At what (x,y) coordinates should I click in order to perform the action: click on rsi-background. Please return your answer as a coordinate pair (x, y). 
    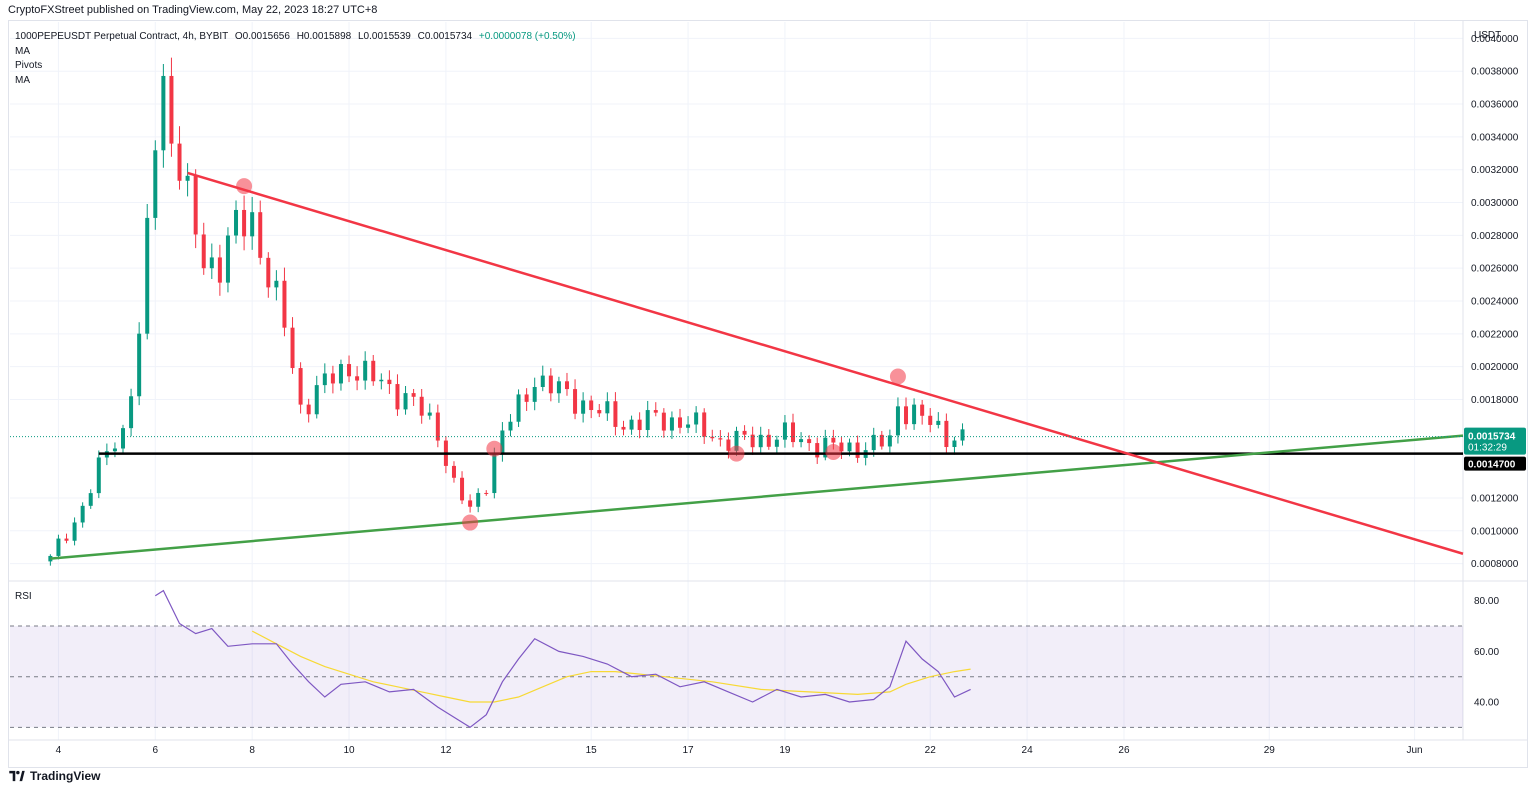
    Looking at the image, I should click on (736, 676).